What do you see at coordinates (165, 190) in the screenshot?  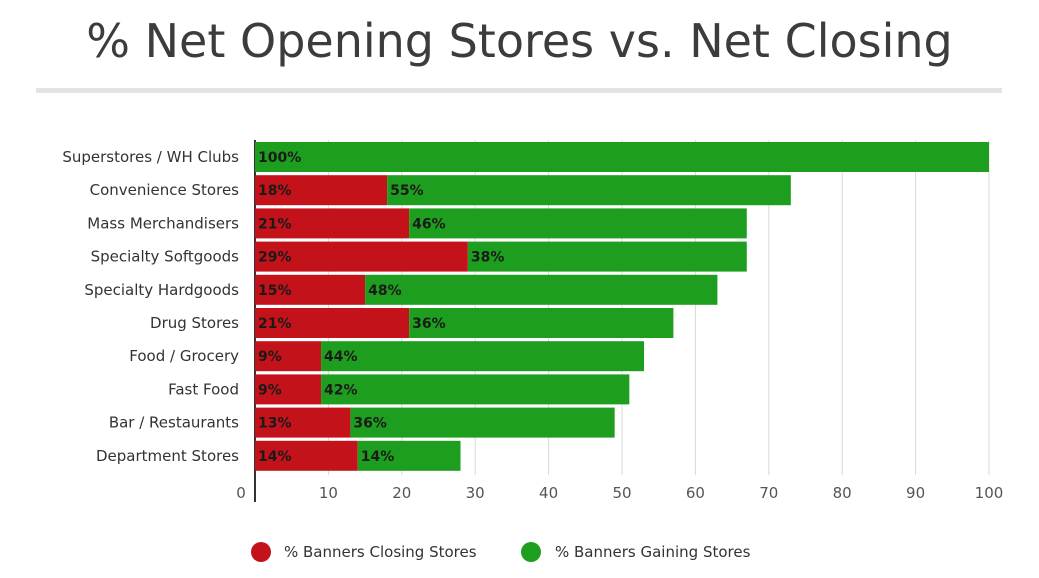 I see `category-label: Convenience Stores` at bounding box center [165, 190].